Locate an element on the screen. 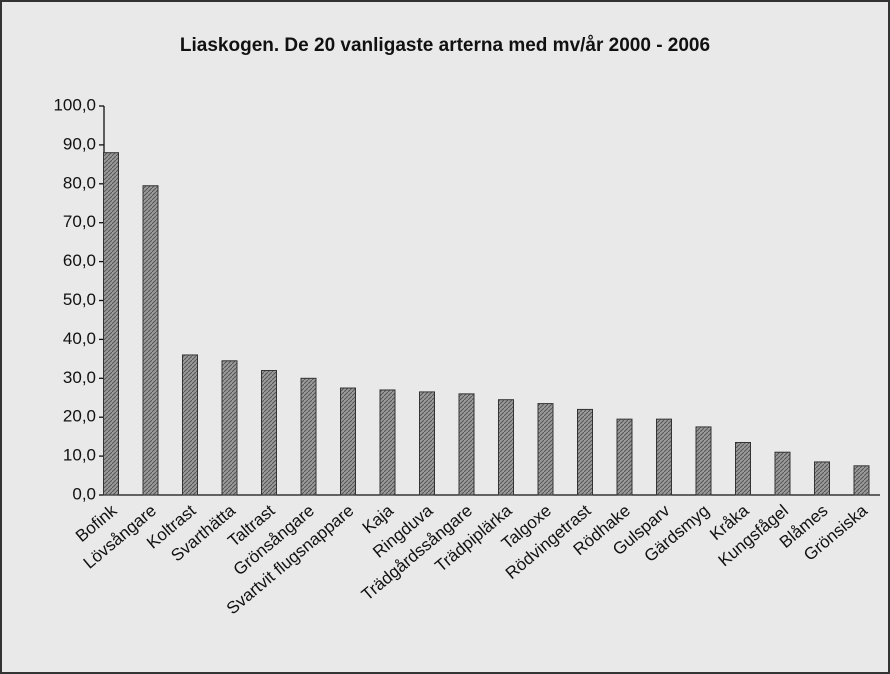 Image resolution: width=890 pixels, height=674 pixels. y-tick-label: 10,0 is located at coordinates (79, 455).